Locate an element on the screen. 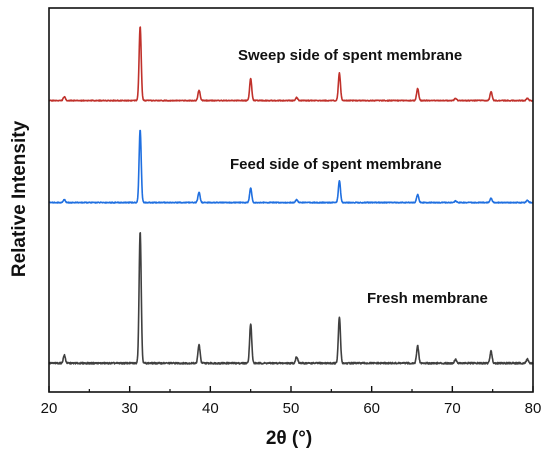  x-tick-label-40: 40 is located at coordinates (210, 408).